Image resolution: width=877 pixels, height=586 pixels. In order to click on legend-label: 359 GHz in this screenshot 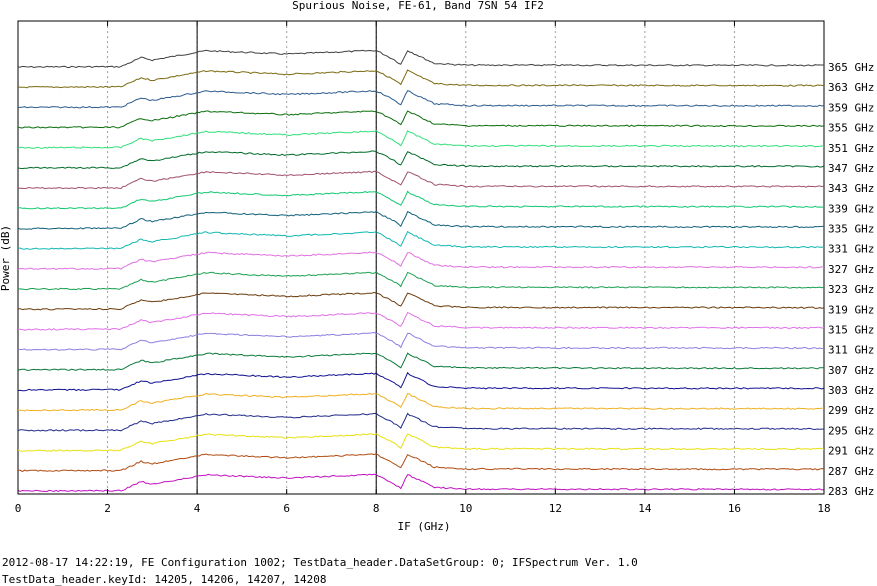, I will do `click(851, 107)`.